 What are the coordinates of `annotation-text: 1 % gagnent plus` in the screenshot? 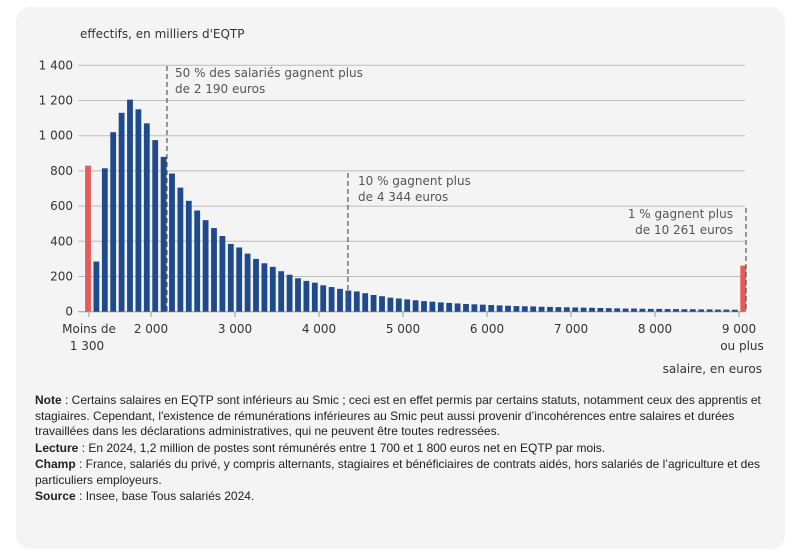 It's located at (680, 214).